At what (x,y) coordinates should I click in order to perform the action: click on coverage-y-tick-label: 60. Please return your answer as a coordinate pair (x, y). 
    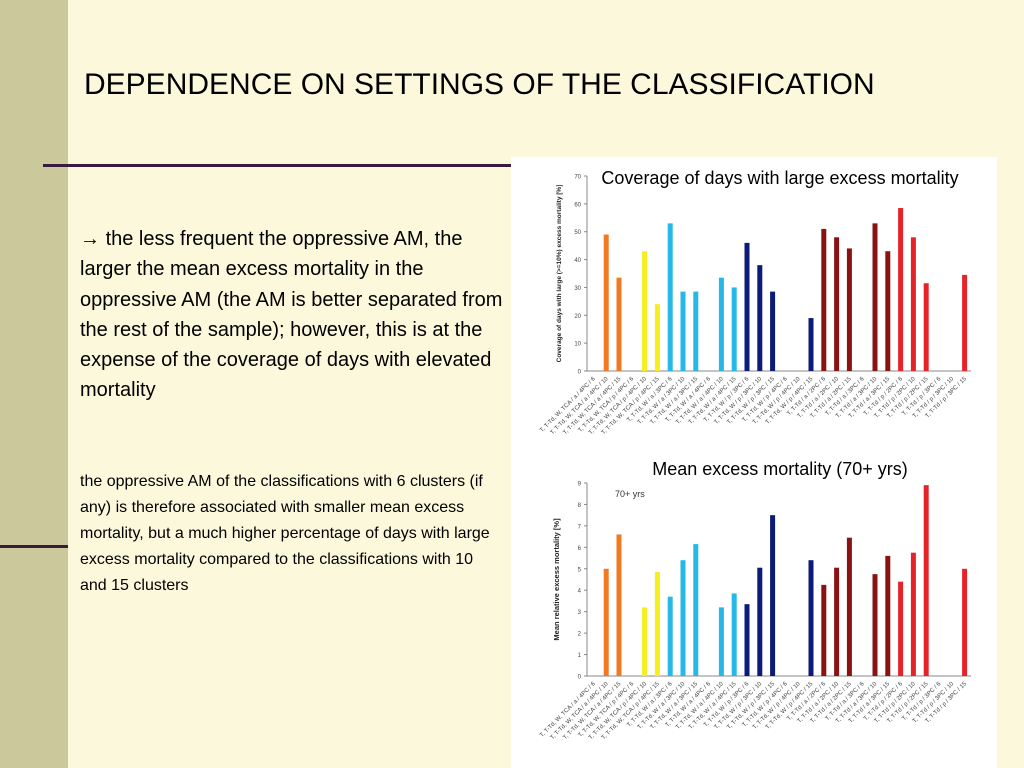
    Looking at the image, I should click on (577, 205).